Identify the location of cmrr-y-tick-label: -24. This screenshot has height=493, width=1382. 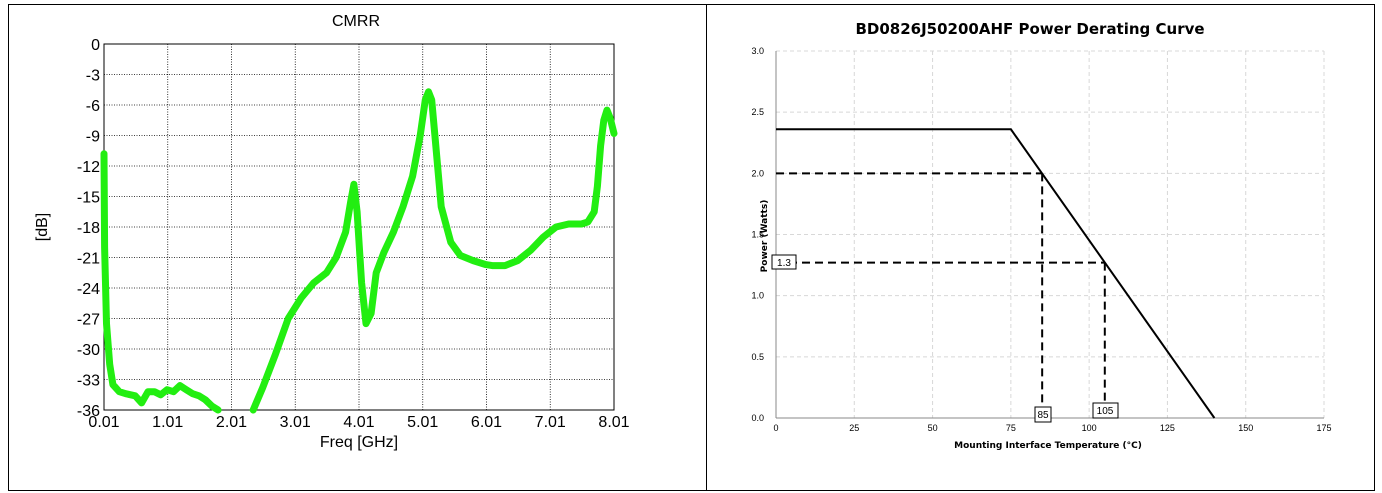
(88, 289).